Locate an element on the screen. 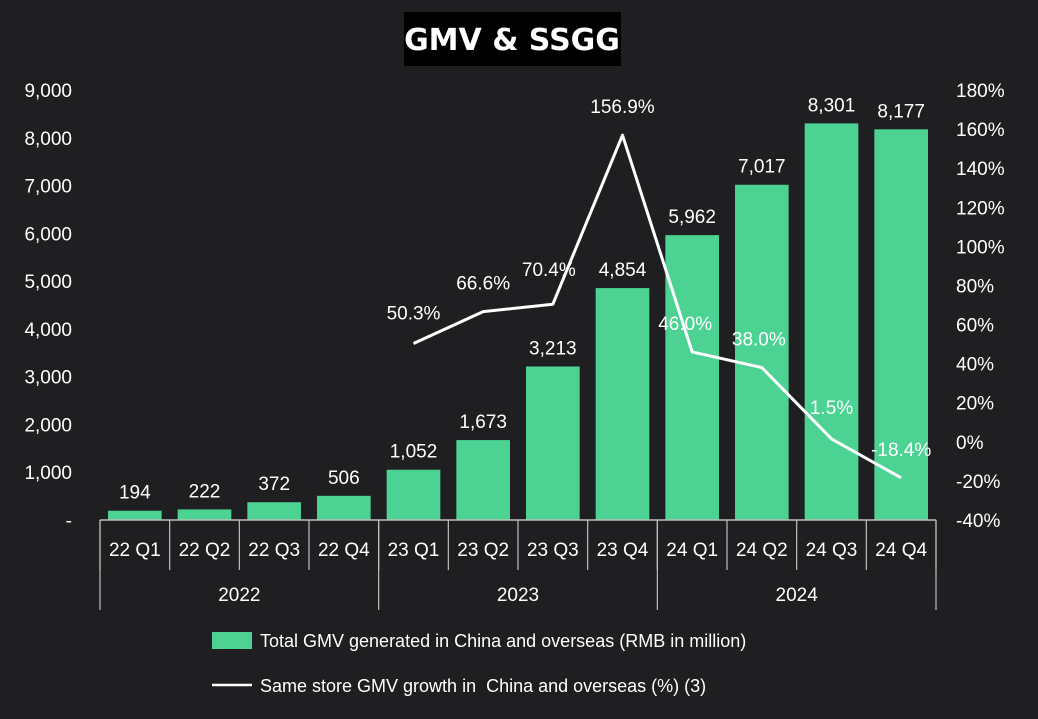  right-tick-label: 160% is located at coordinates (980, 130).